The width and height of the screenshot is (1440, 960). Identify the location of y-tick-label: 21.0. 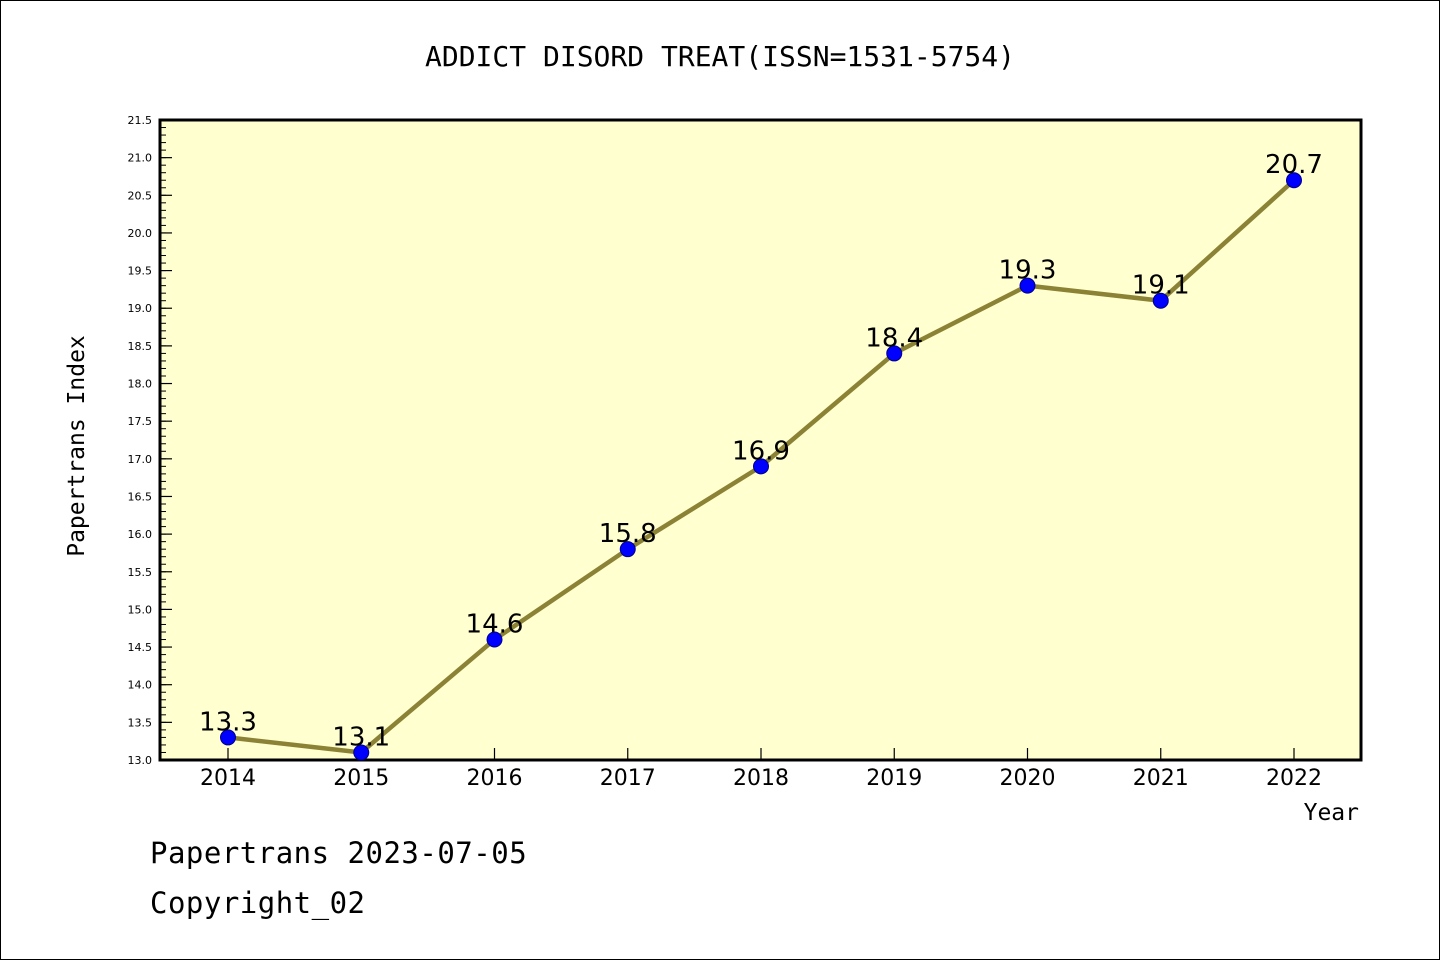
(140, 158).